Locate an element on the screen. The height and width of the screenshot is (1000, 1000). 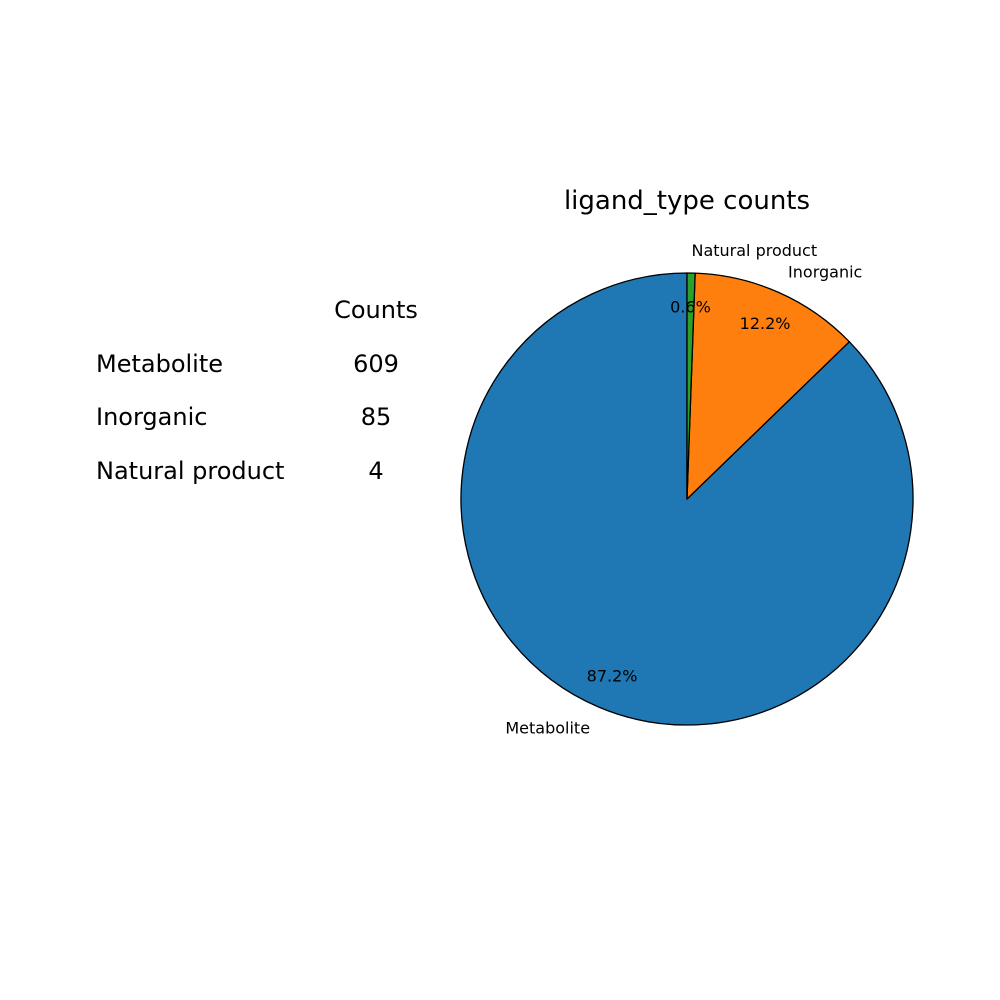
count-value: 609 is located at coordinates (376, 364).